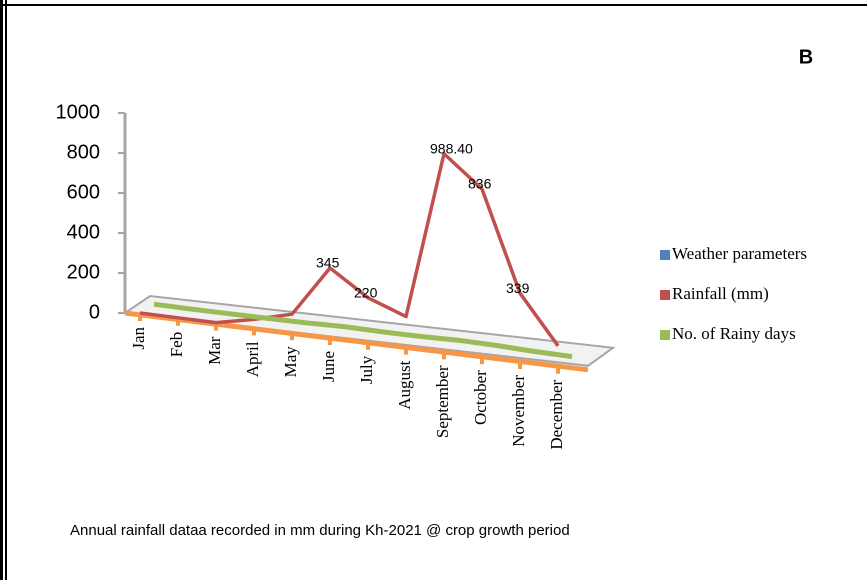  What do you see at coordinates (83, 272) in the screenshot?
I see `y-tick-label: 200` at bounding box center [83, 272].